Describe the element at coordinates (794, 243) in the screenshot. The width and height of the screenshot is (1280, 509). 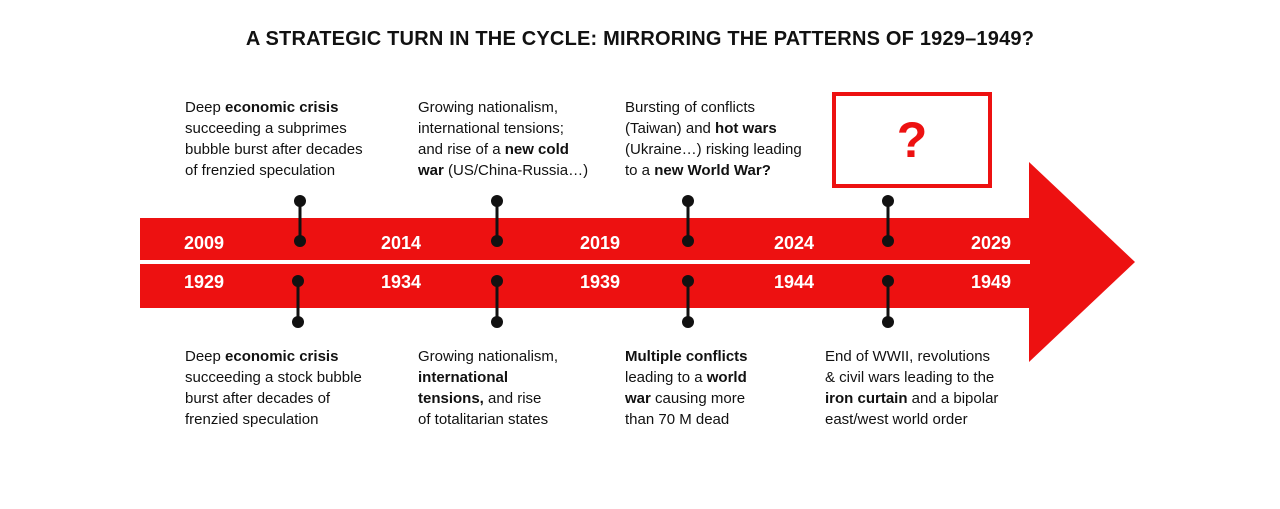
I see `year-label-2024: 2024` at that location.